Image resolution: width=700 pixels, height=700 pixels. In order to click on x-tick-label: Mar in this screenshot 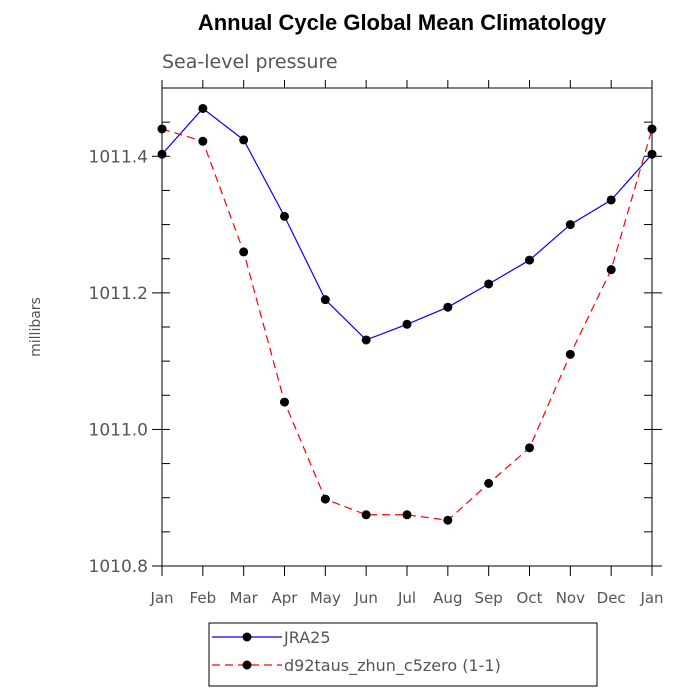, I will do `click(244, 598)`.